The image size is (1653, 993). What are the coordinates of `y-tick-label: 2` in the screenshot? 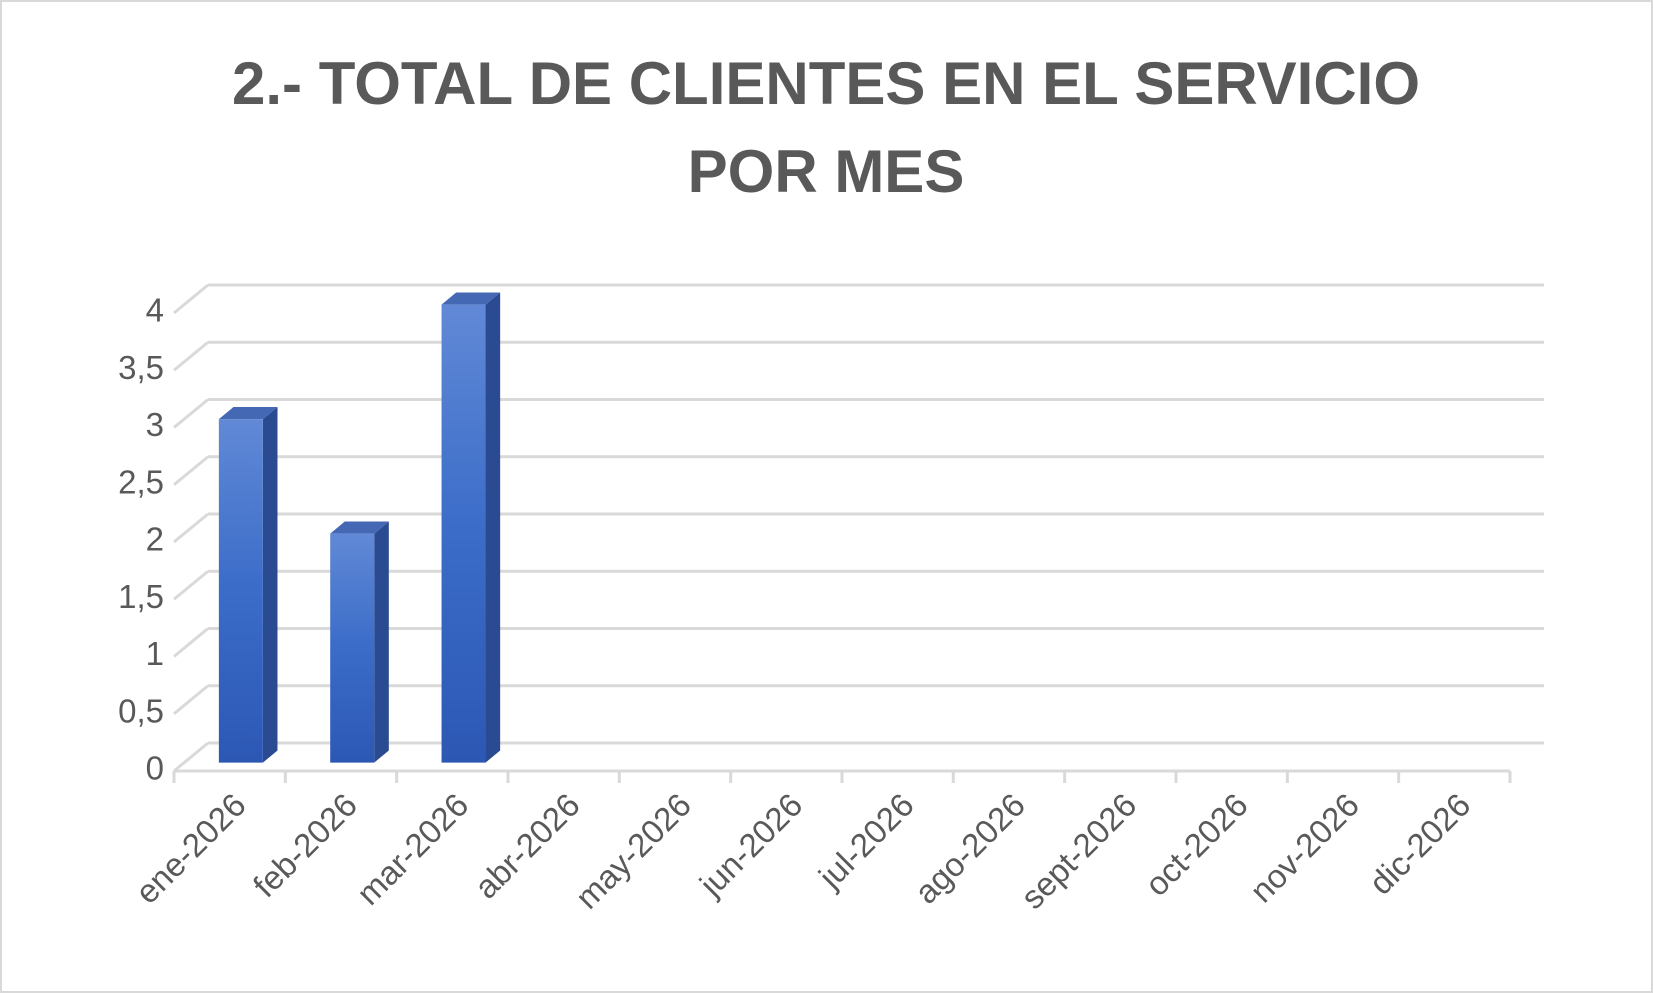 It's located at (155, 539).